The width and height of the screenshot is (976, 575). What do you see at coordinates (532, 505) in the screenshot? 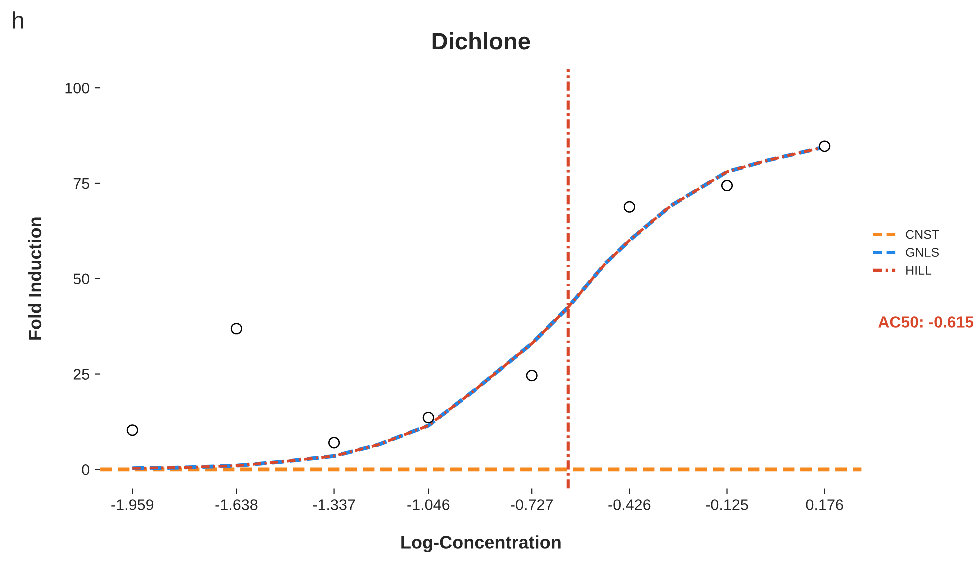
I see `x-tick-label: -0.727` at bounding box center [532, 505].